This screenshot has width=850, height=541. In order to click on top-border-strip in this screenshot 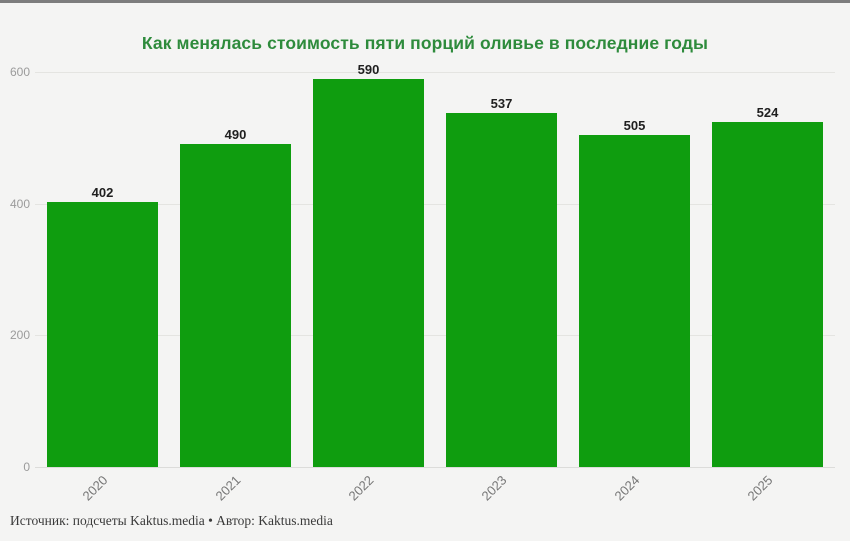, I will do `click(425, 1)`.